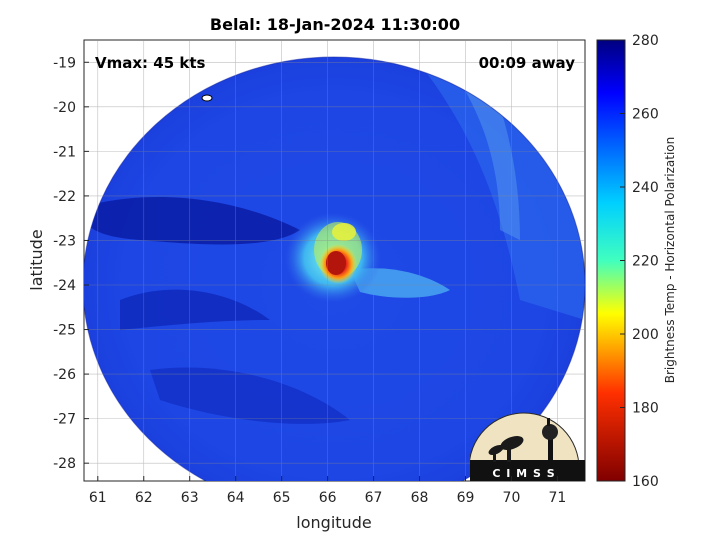  Describe the element at coordinates (344, 232) in the screenshot. I see `warm-cap` at that location.